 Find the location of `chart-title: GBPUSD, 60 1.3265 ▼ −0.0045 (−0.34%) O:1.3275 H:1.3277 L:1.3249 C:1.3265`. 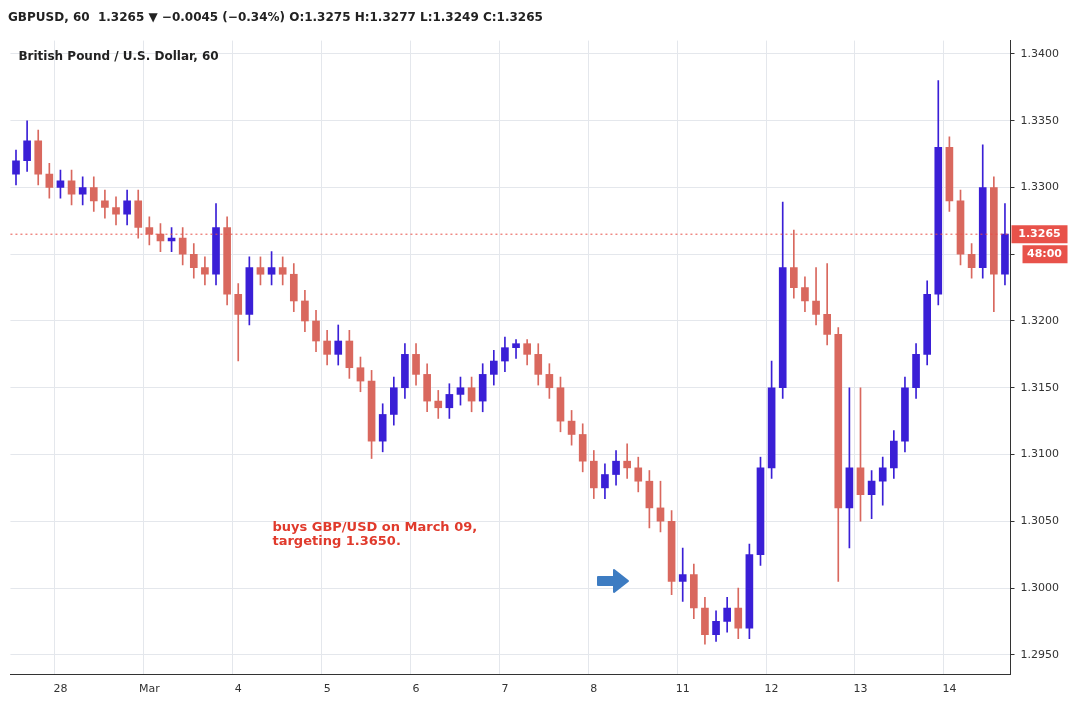

chart-title: GBPUSD, 60 1.3265 ▼ −0.0045 (−0.34%) O:1.3275 H:1.3277 L:1.3249 C:1.3265 is located at coordinates (276, 17).